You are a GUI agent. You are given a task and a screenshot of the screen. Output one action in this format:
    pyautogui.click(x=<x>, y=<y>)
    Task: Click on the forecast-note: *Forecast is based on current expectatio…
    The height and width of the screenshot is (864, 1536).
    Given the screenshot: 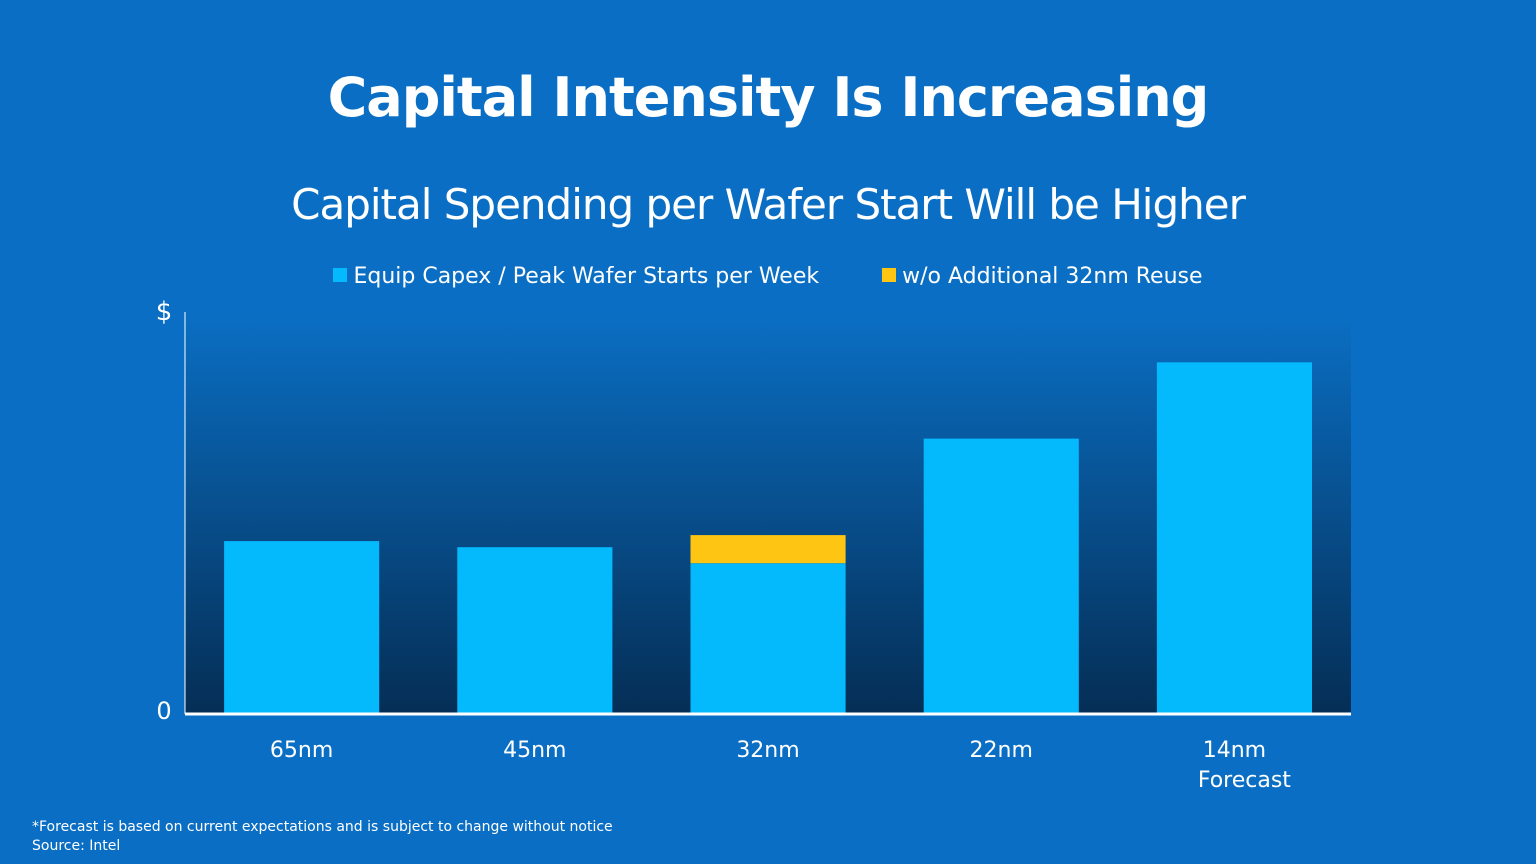 What is the action you would take?
    pyautogui.click(x=322, y=827)
    